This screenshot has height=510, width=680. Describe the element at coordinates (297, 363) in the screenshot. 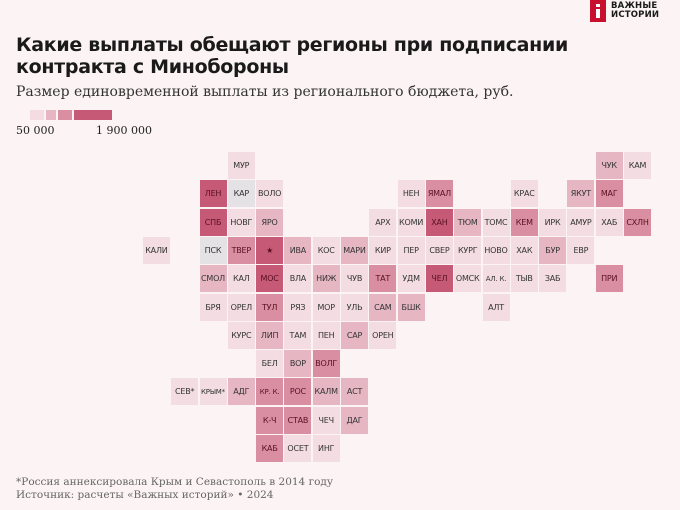

I see `region-tile: ВОР` at that location.